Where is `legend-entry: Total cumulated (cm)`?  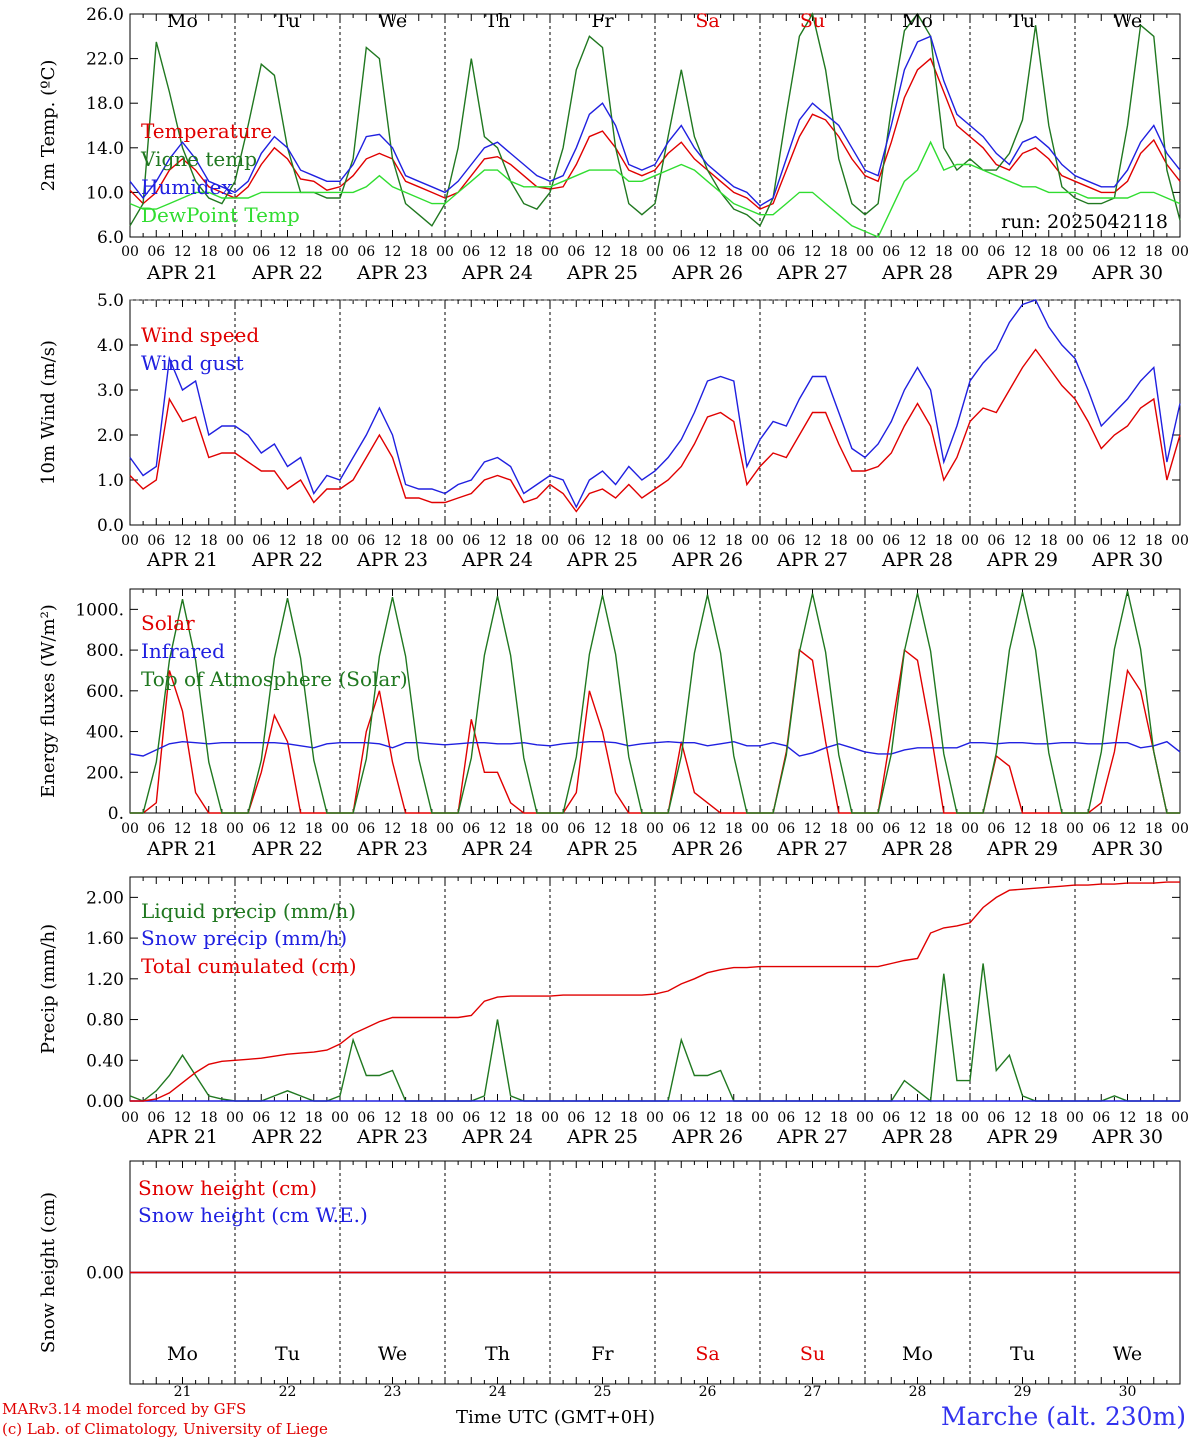
legend-entry: Total cumulated (cm) is located at coordinates (249, 966).